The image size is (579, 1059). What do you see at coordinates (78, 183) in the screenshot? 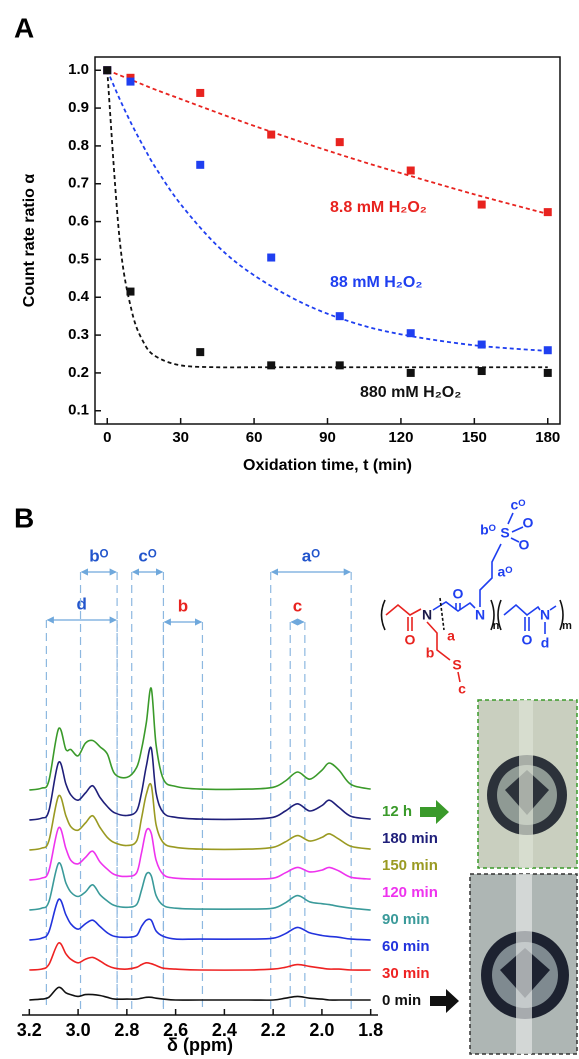
I see `y-tick-label: 0.7` at bounding box center [78, 183].